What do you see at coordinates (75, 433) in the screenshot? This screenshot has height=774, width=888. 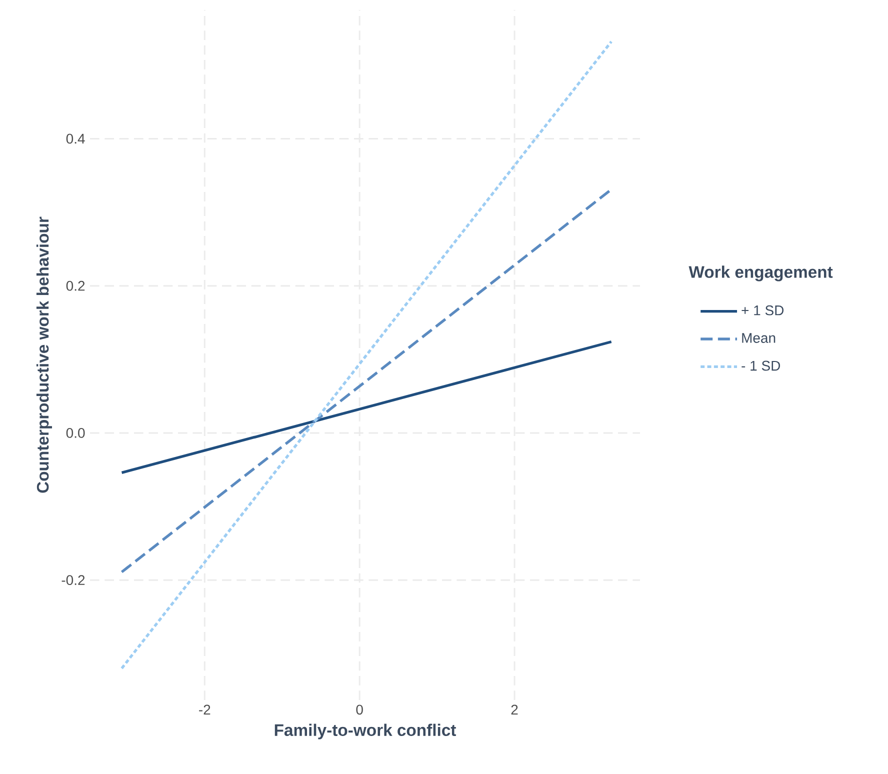 I see `y-tick-label: 0.0` at bounding box center [75, 433].